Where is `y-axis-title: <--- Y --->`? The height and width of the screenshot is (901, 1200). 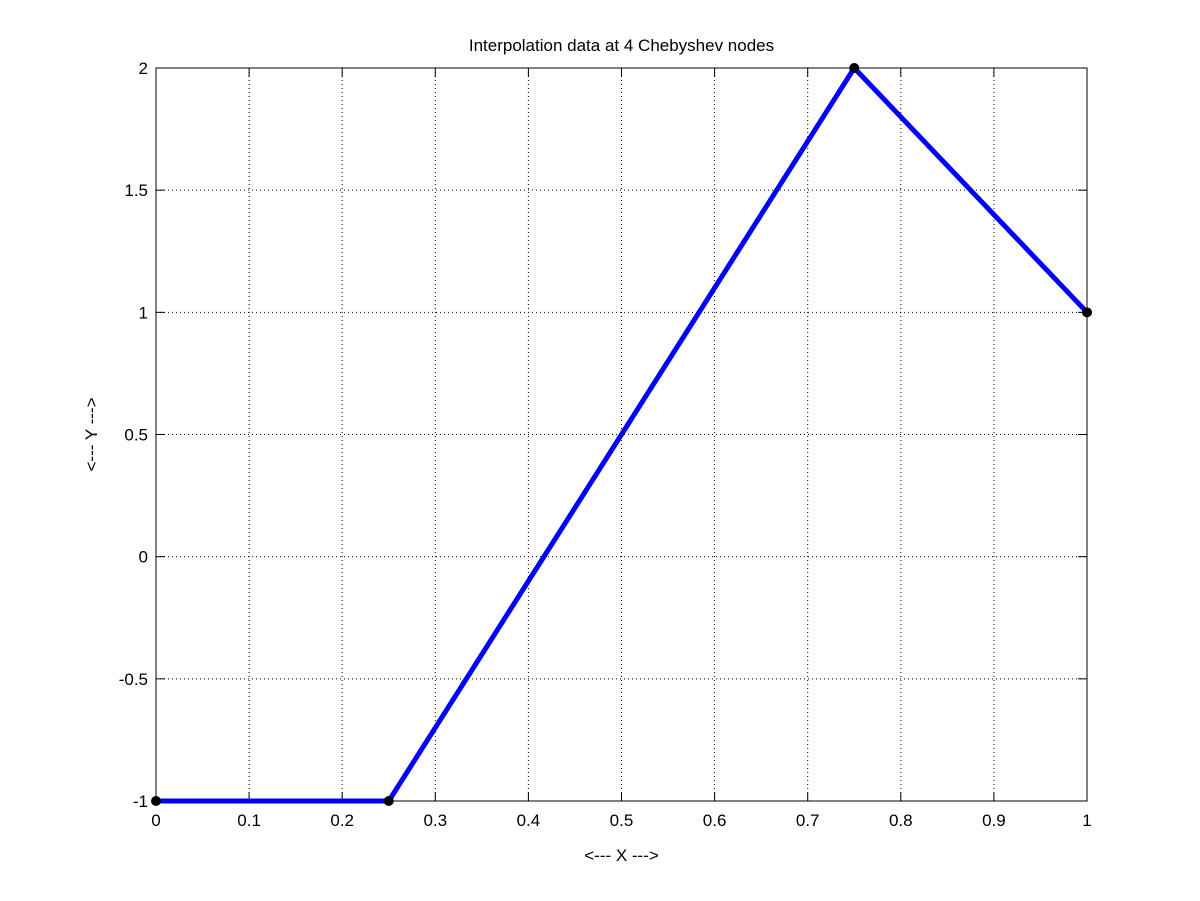
y-axis-title: <--- Y ---> is located at coordinates (91, 434).